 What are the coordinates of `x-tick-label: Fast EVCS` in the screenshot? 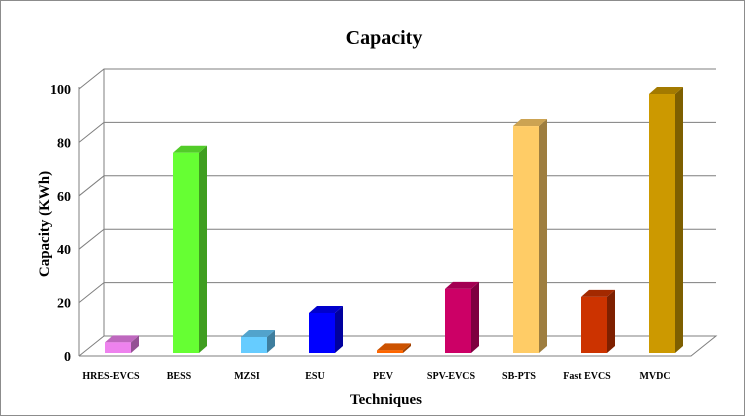 It's located at (587, 376).